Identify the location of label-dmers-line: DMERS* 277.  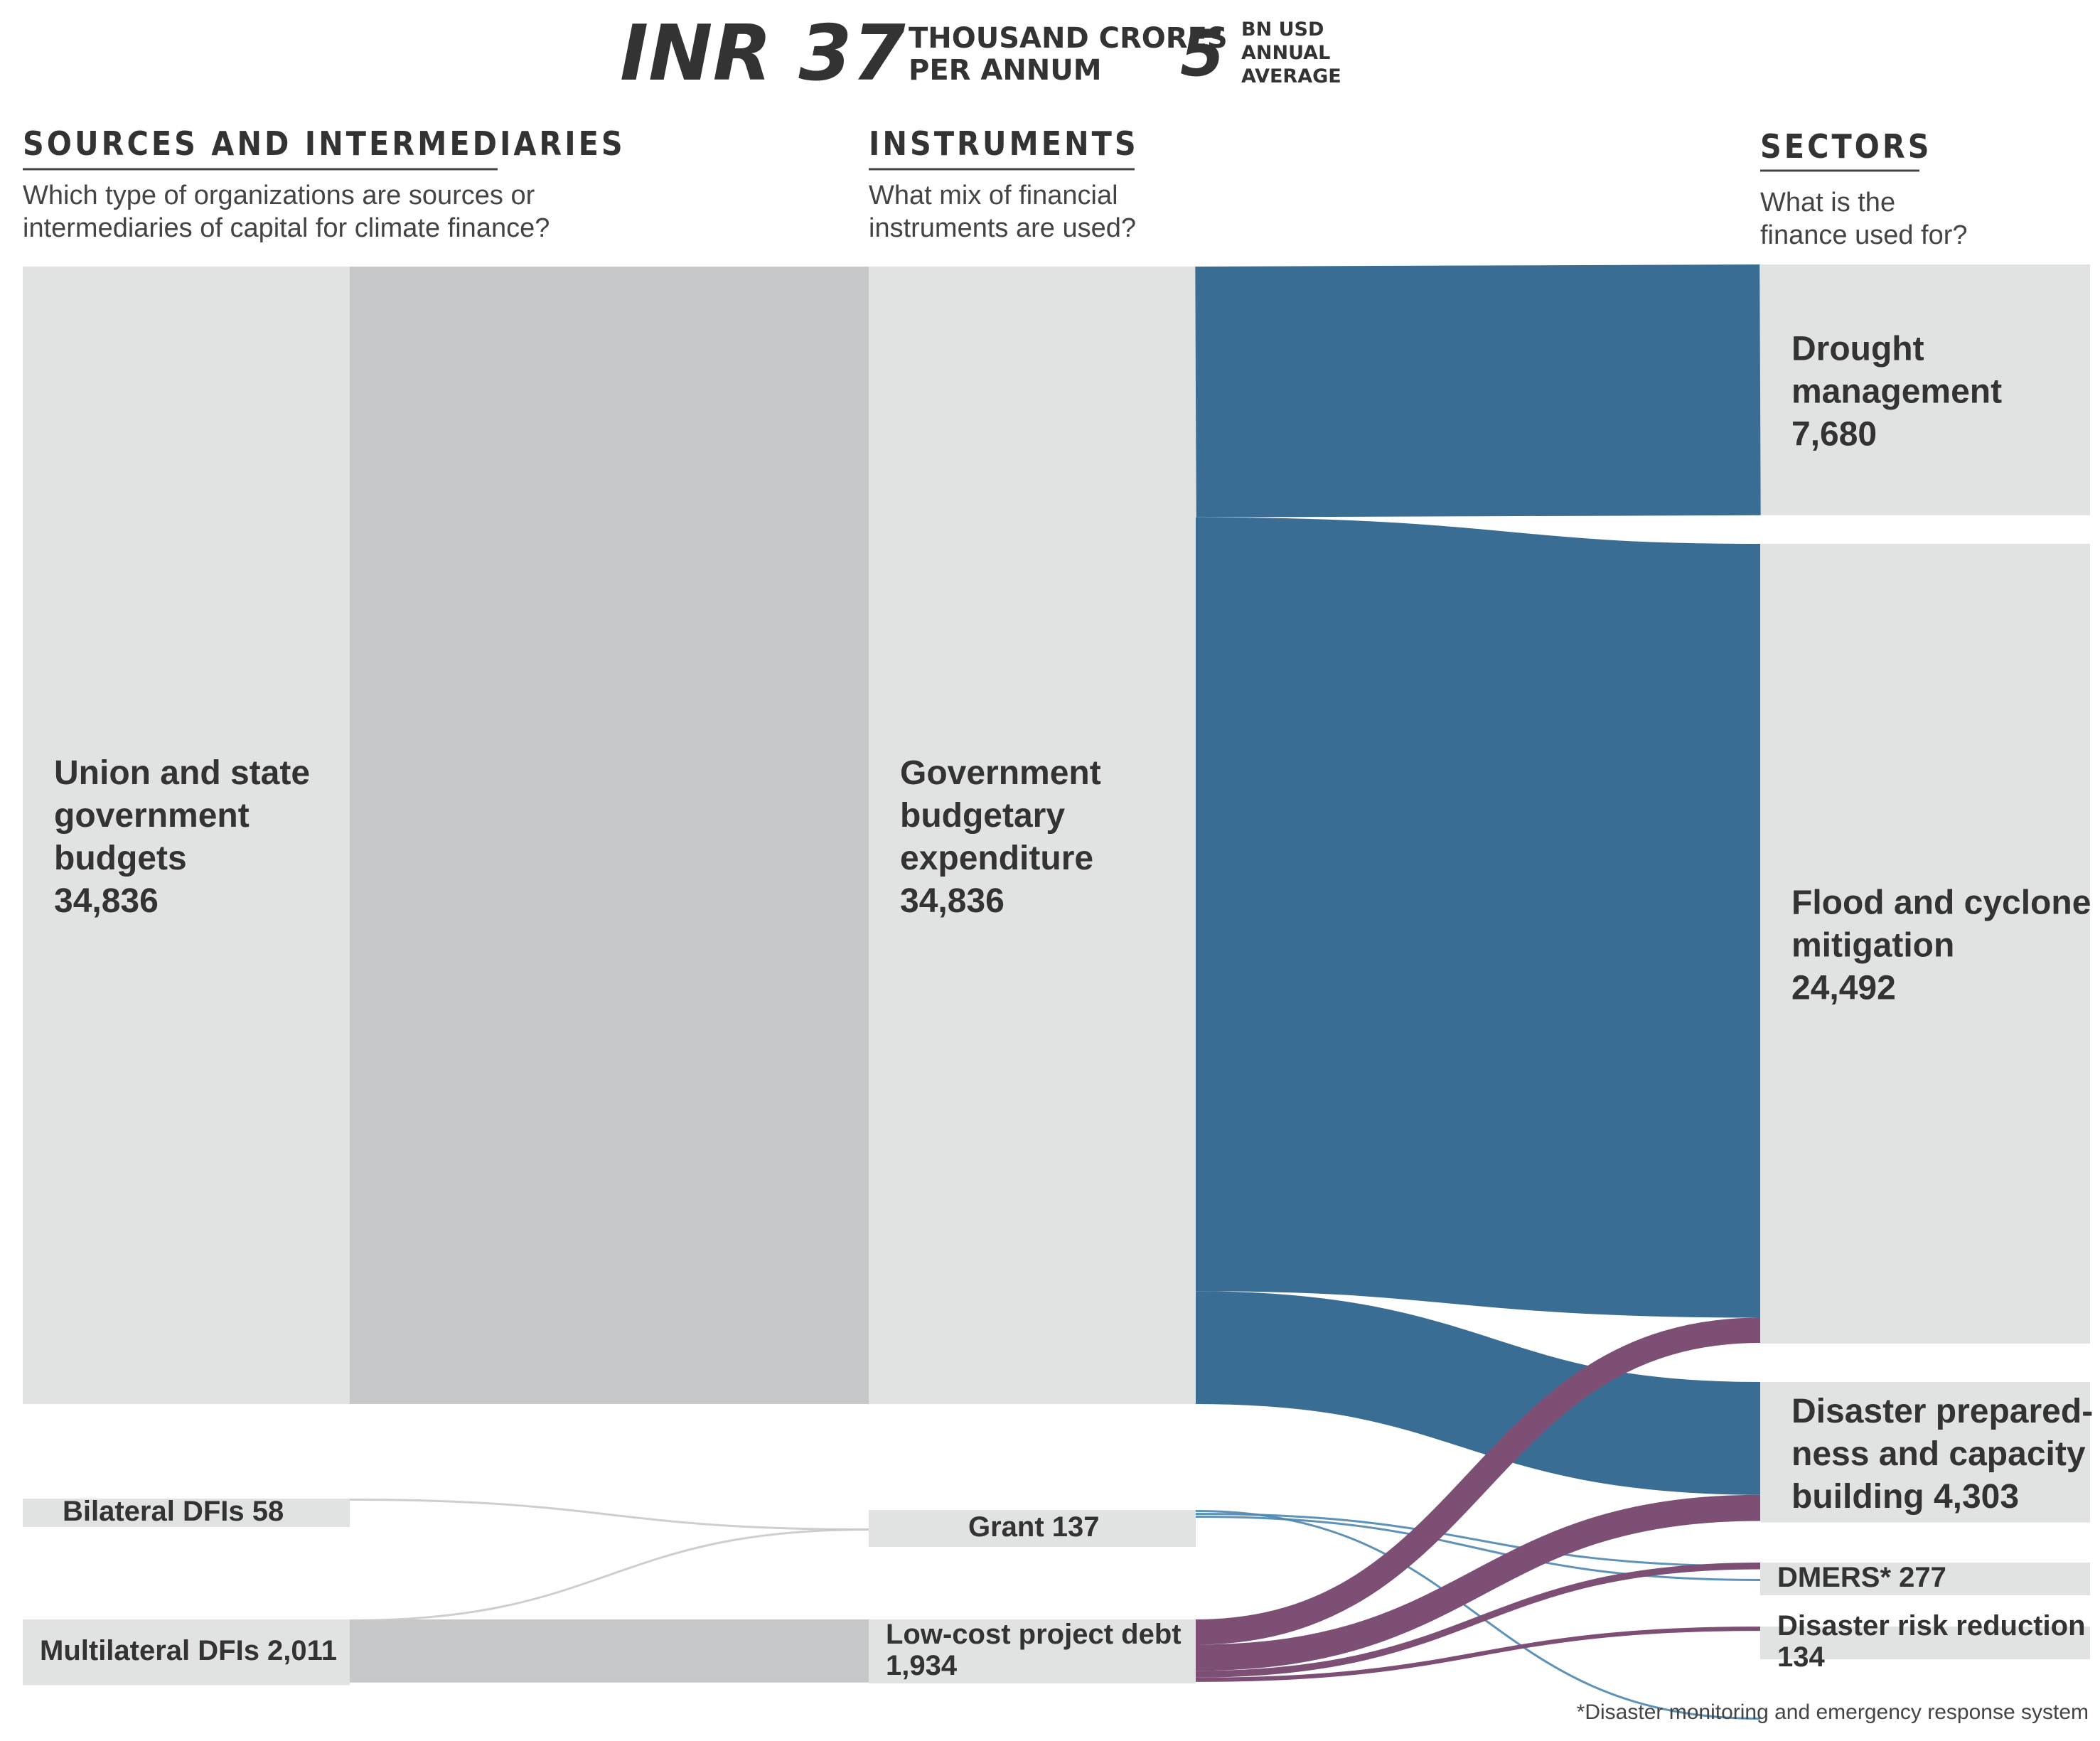
(1862, 1578).